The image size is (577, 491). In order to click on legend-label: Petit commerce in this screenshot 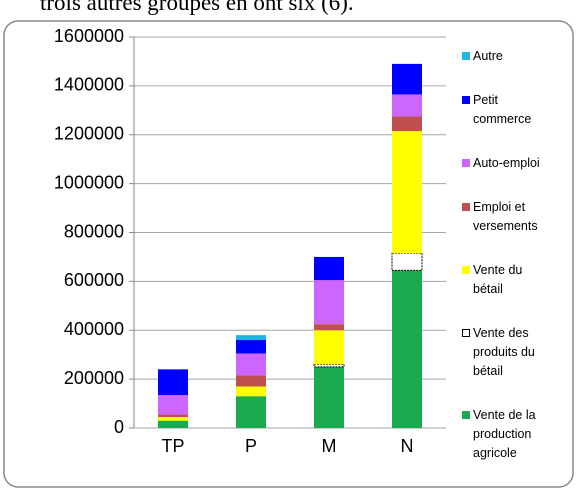, I will do `click(502, 109)`.